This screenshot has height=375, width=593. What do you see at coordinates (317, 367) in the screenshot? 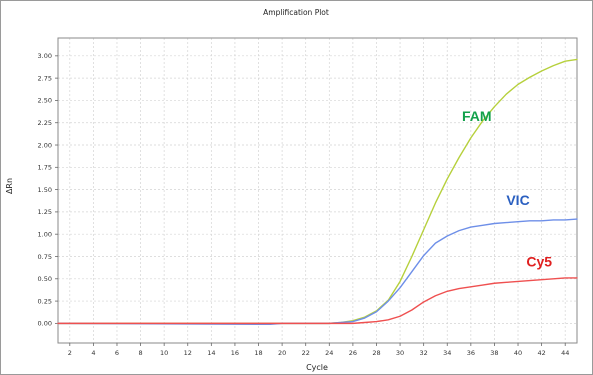
I see `x-axis-label: Cycle` at bounding box center [317, 367].